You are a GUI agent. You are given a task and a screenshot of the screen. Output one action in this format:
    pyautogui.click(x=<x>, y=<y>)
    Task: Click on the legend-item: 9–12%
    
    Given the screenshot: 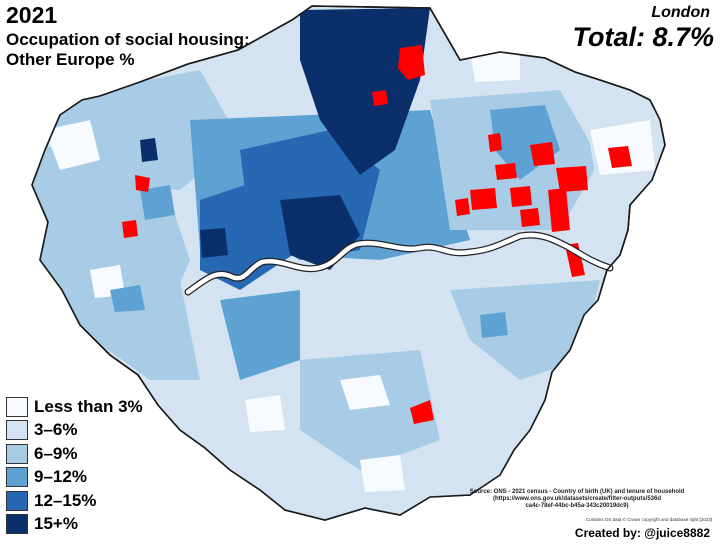 What is the action you would take?
    pyautogui.click(x=74, y=478)
    